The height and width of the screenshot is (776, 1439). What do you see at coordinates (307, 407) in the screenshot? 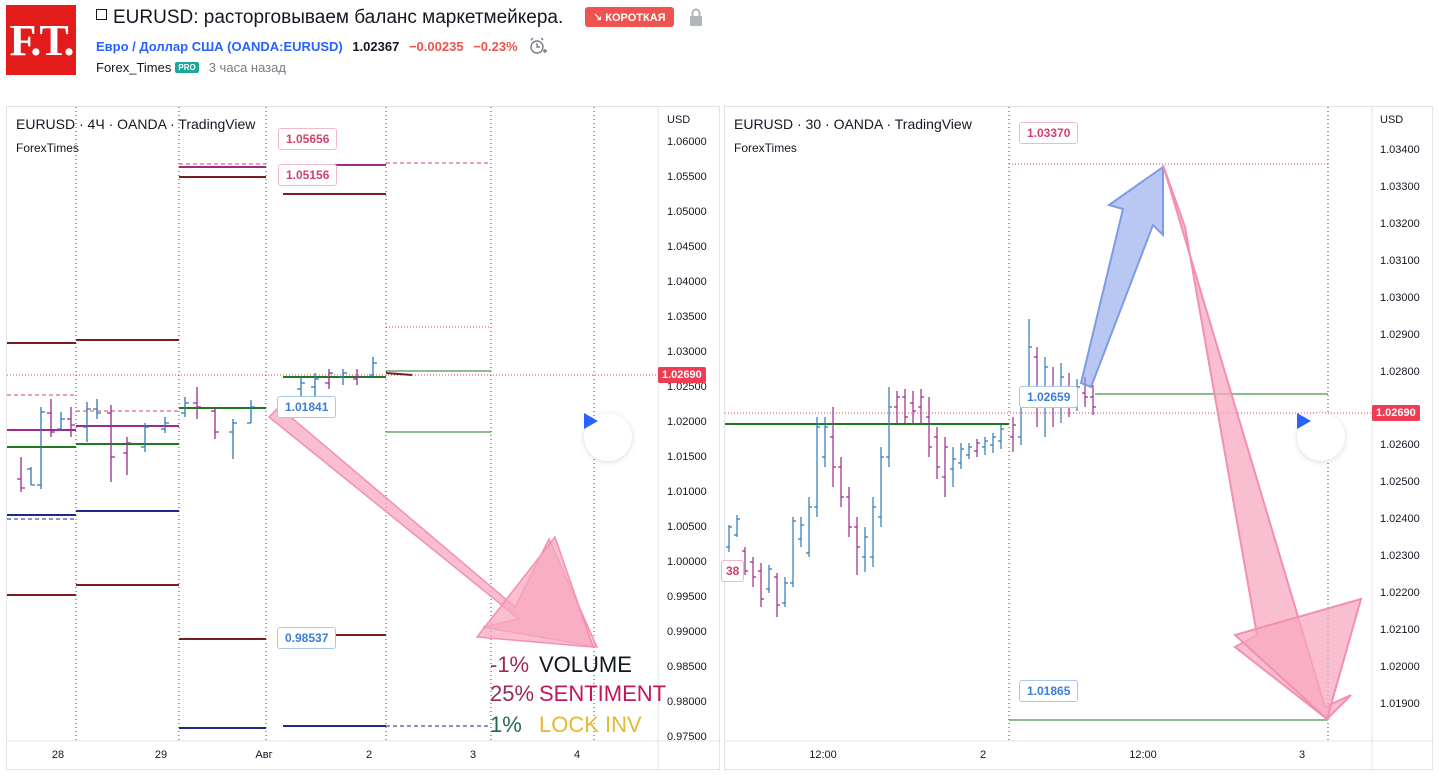
I see `price-callout: 1.01841` at bounding box center [307, 407].